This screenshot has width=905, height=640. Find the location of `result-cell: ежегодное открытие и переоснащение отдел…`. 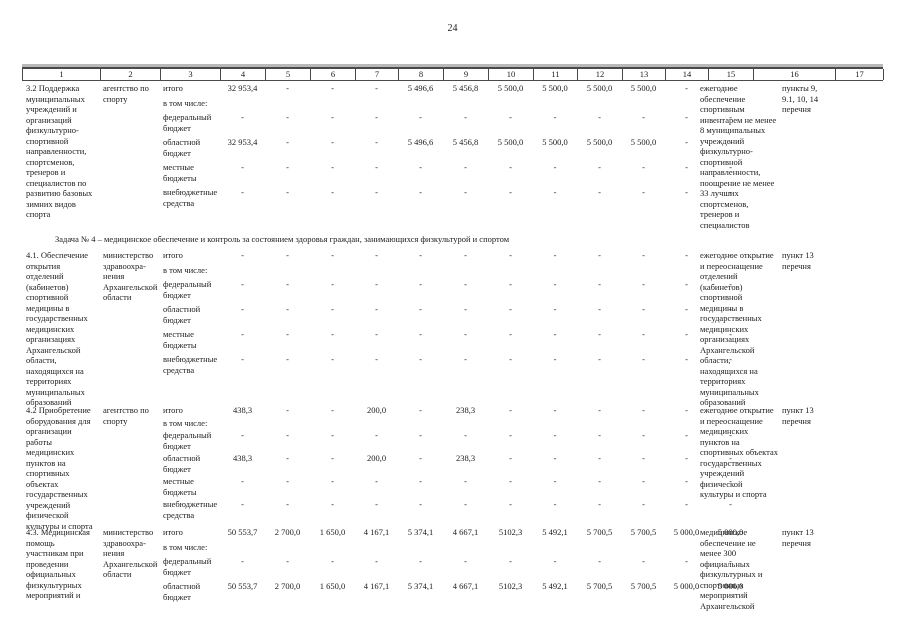

result-cell: ежегодное открытие и переоснащение отдел… is located at coordinates (737, 328).